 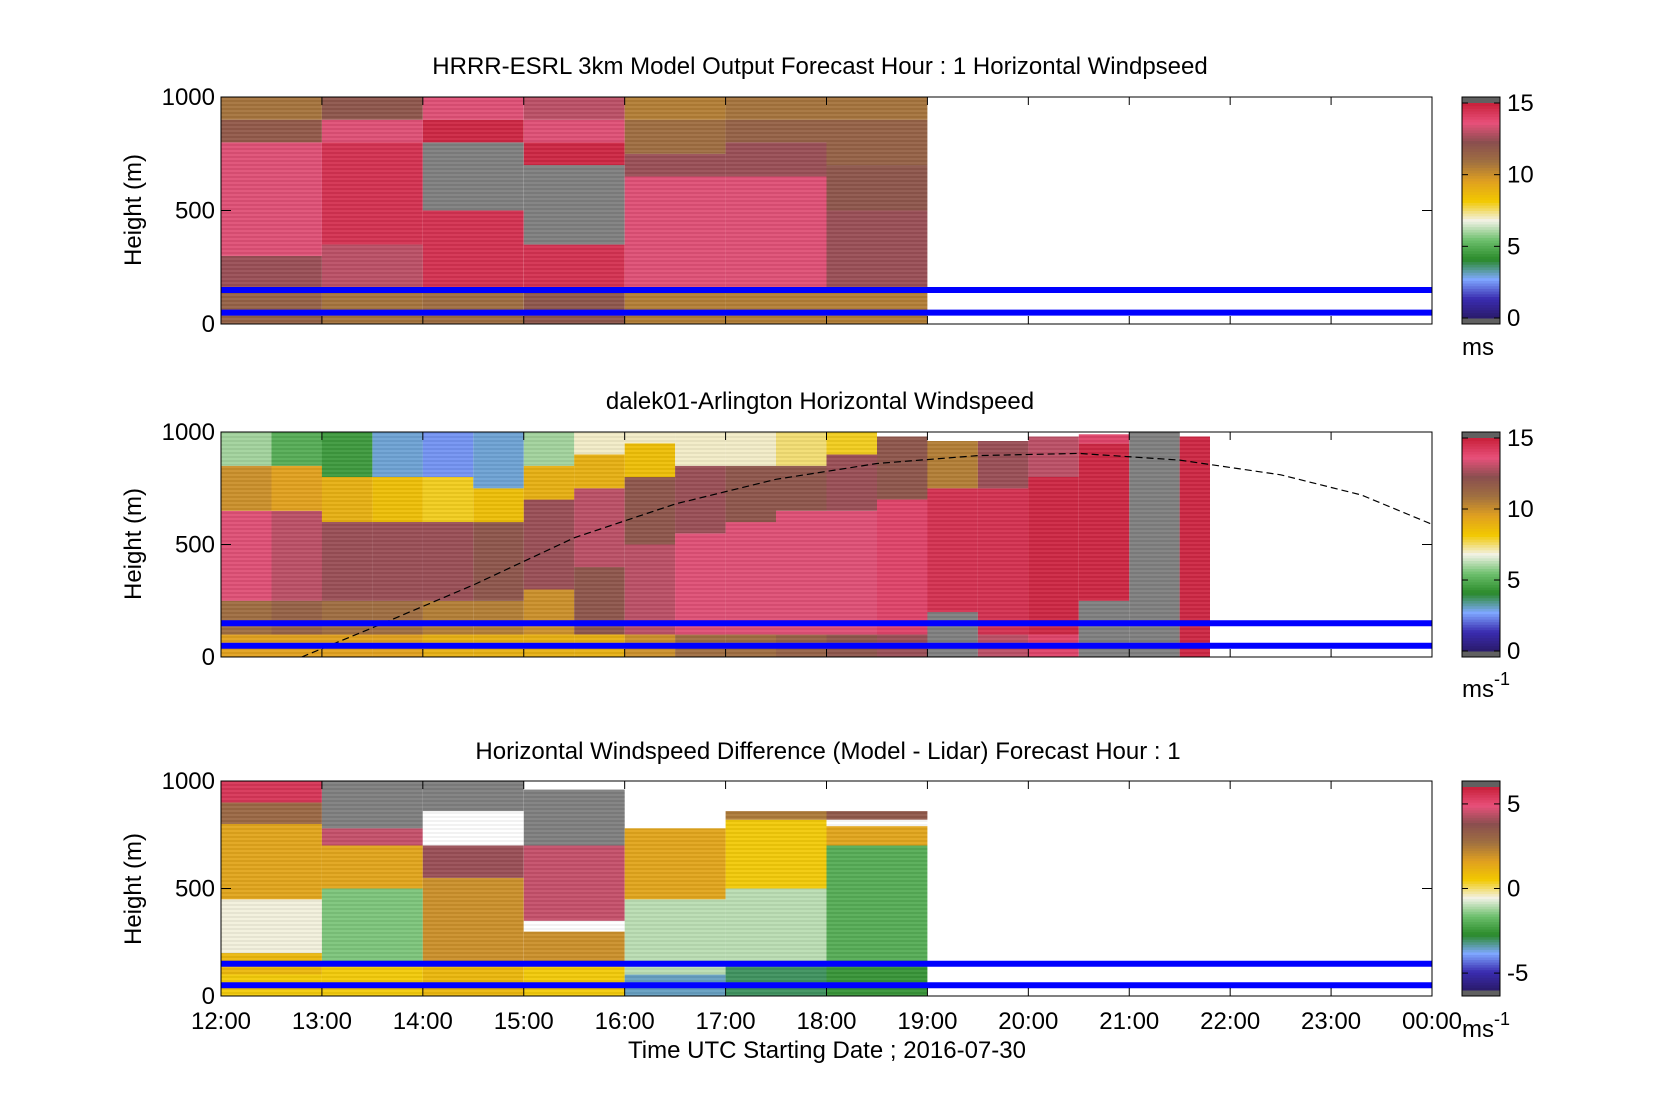 What do you see at coordinates (574, 889) in the screenshot?
I see `heatmap-cells` at bounding box center [574, 889].